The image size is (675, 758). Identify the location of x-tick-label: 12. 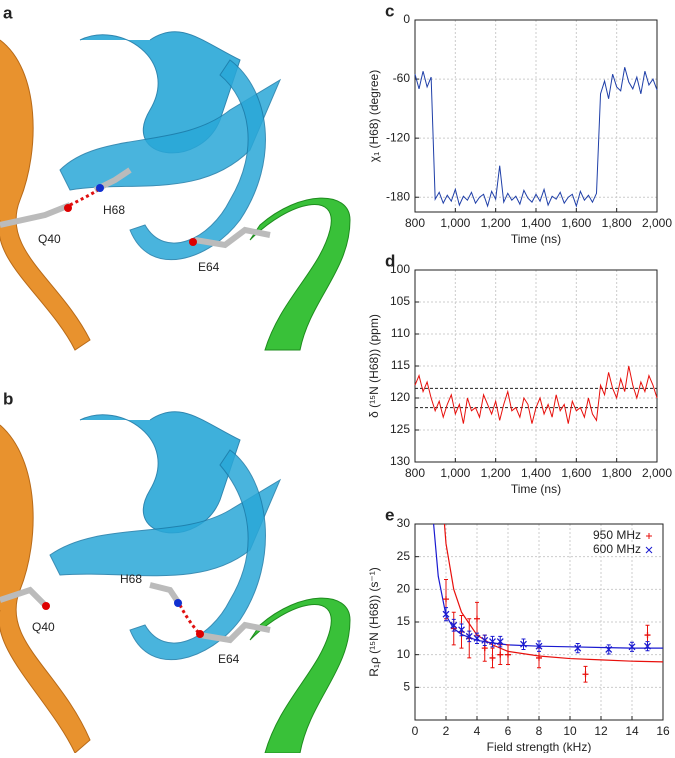
(601, 731).